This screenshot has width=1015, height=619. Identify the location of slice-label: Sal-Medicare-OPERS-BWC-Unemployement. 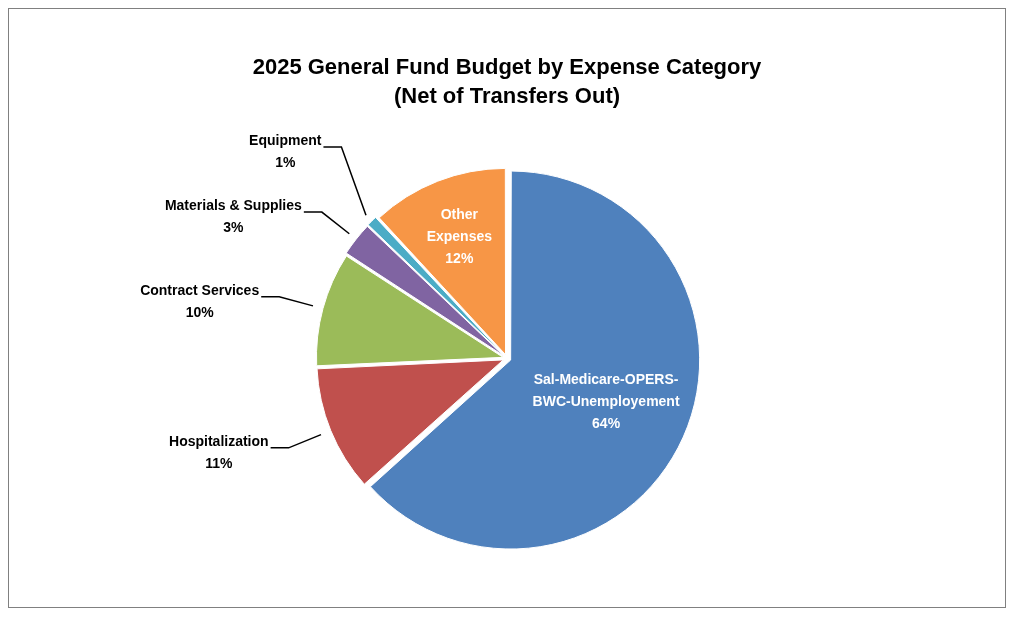
(606, 390).